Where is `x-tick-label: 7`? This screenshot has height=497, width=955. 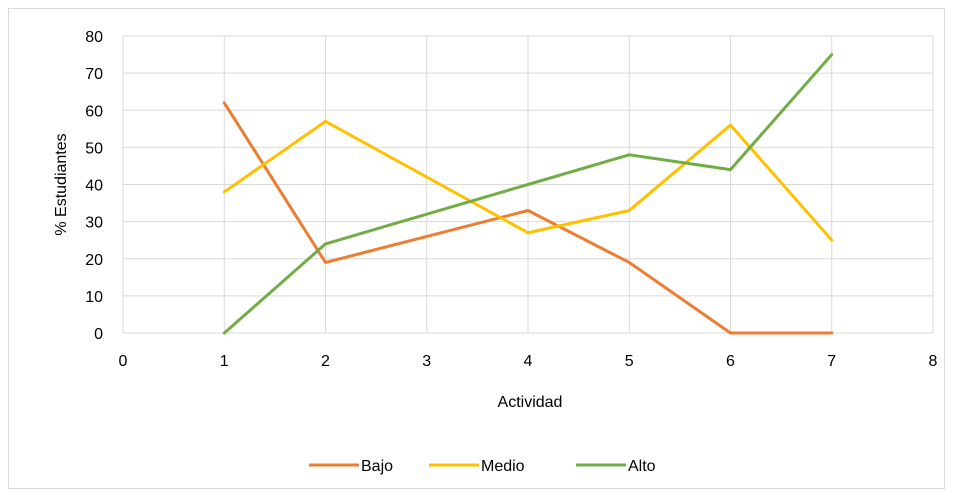 x-tick-label: 7 is located at coordinates (831, 361).